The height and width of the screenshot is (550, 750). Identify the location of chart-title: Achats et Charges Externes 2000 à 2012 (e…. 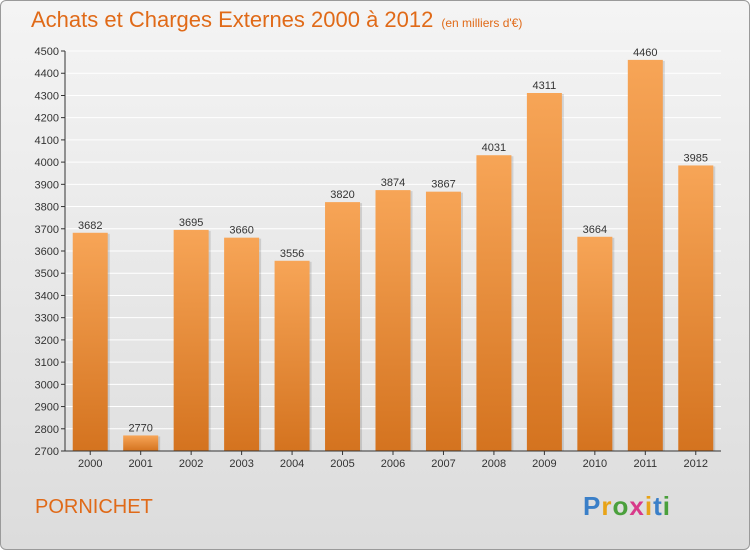
(276, 20).